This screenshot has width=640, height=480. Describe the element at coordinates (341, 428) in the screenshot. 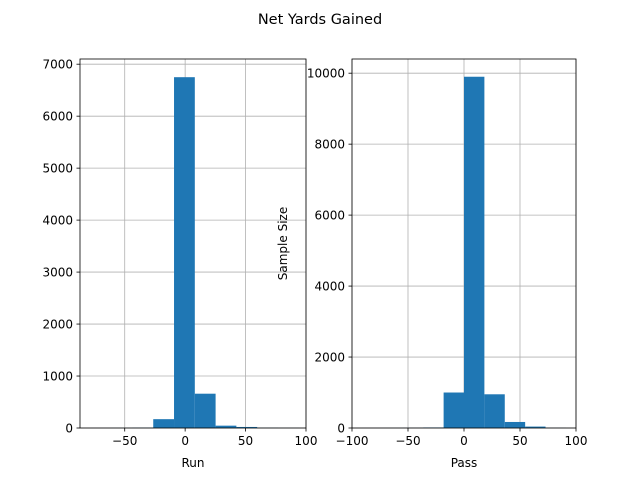

I see `pass-y-tick-label: 0` at that location.